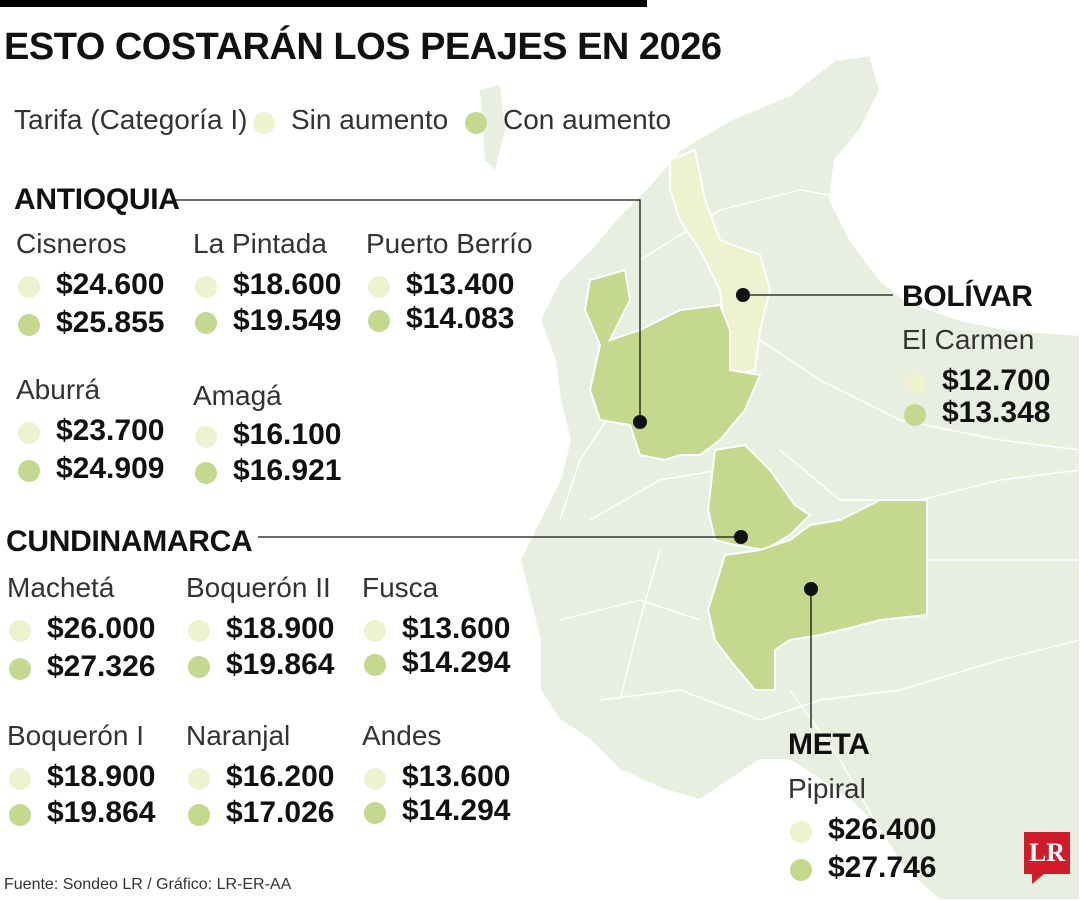 The height and width of the screenshot is (900, 1080). Describe the element at coordinates (741, 537) in the screenshot. I see `marker-cundinamarca` at that location.